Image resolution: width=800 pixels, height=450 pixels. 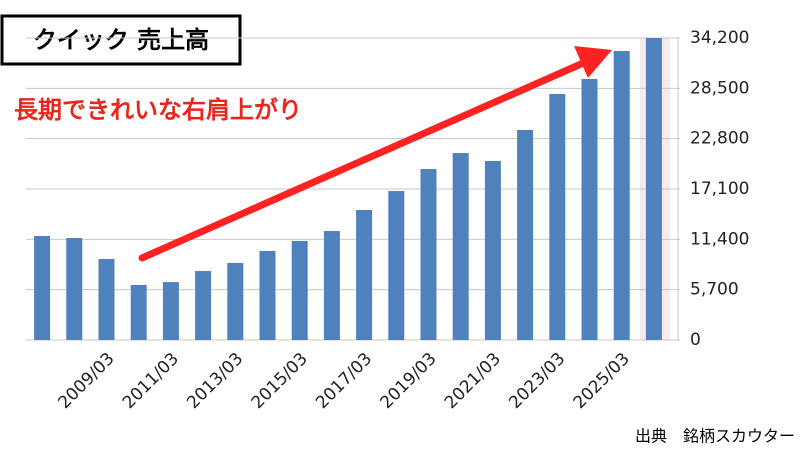 I want to click on chart-title: クイック 売上高, so click(x=121, y=40).